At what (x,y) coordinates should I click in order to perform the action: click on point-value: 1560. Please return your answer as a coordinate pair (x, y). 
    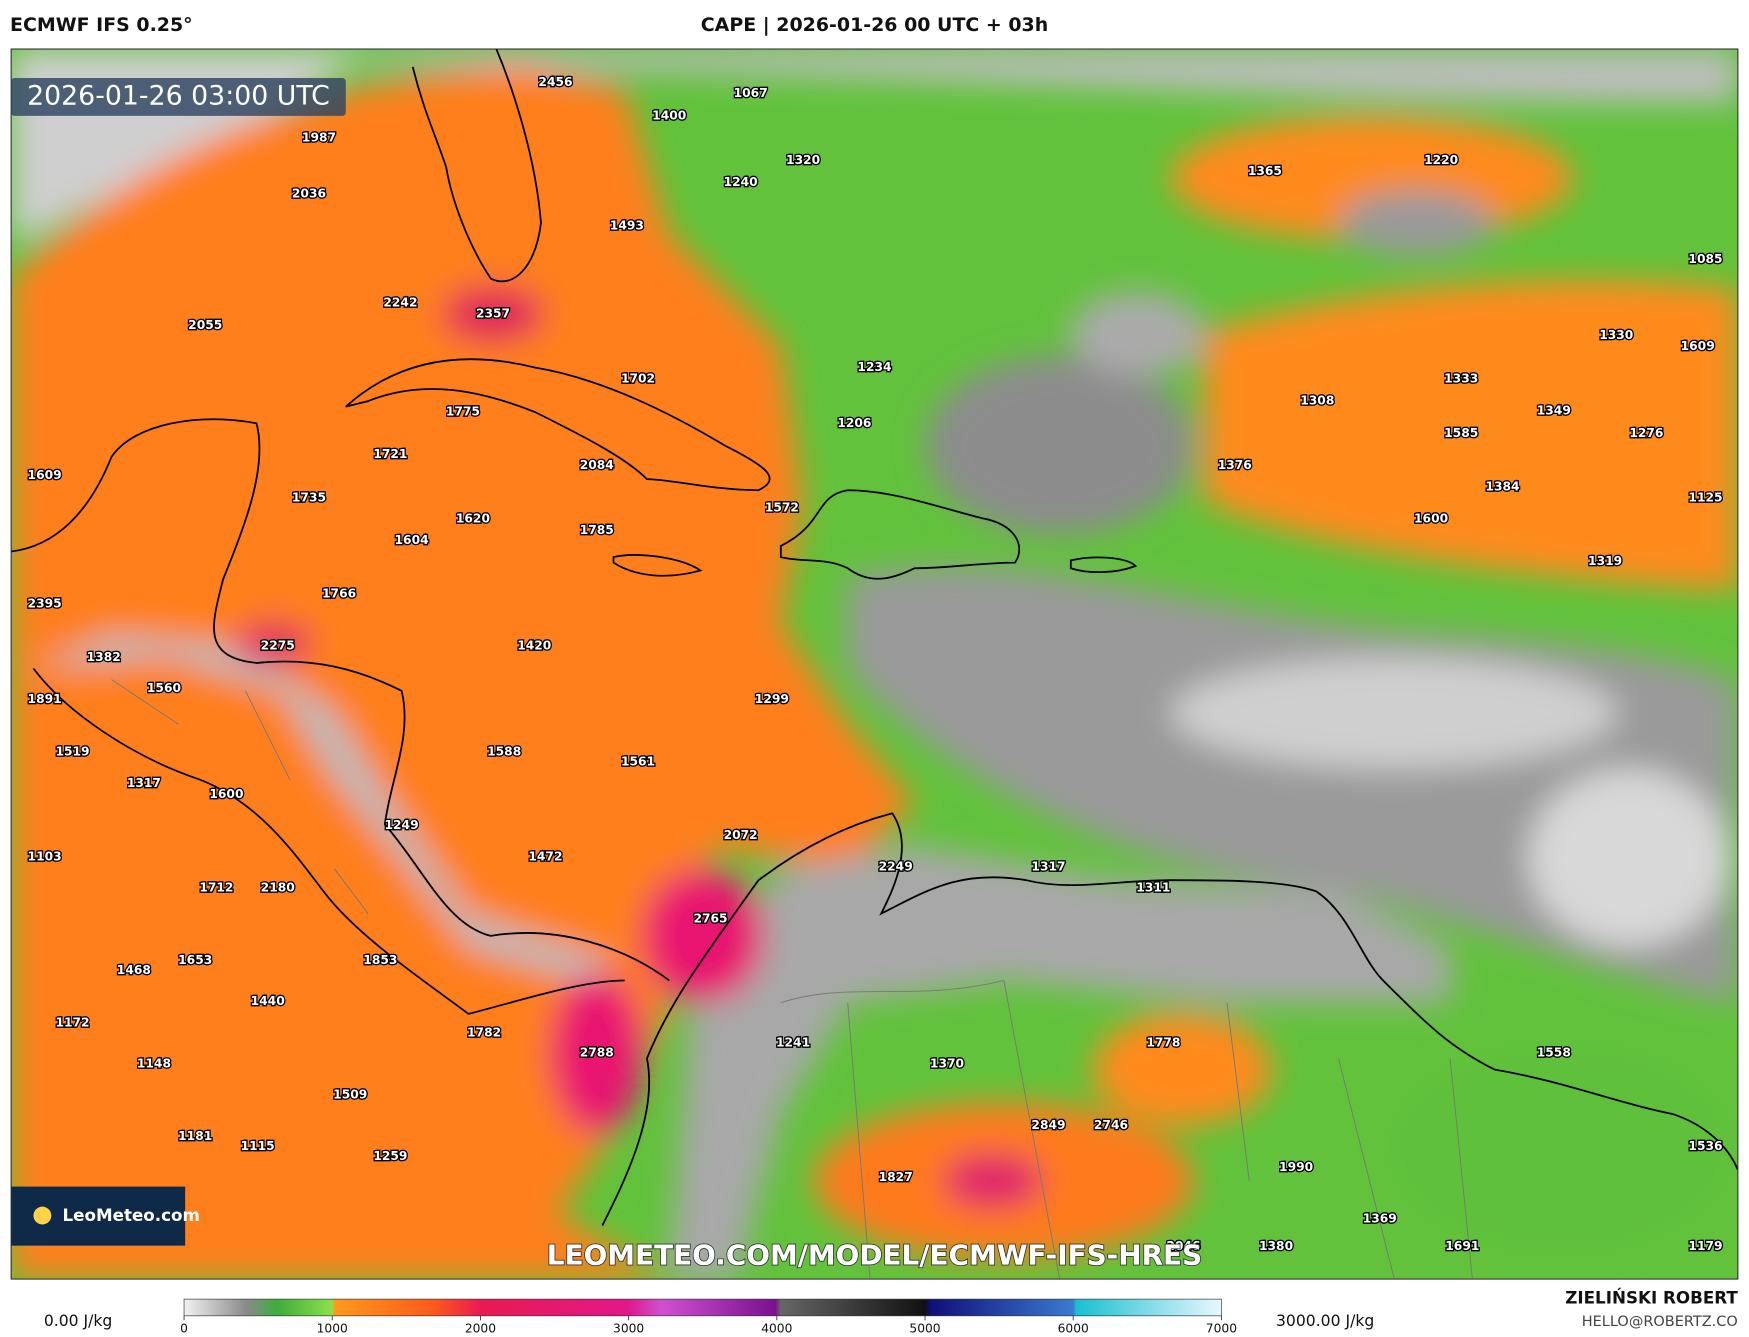
    Looking at the image, I should click on (164, 688).